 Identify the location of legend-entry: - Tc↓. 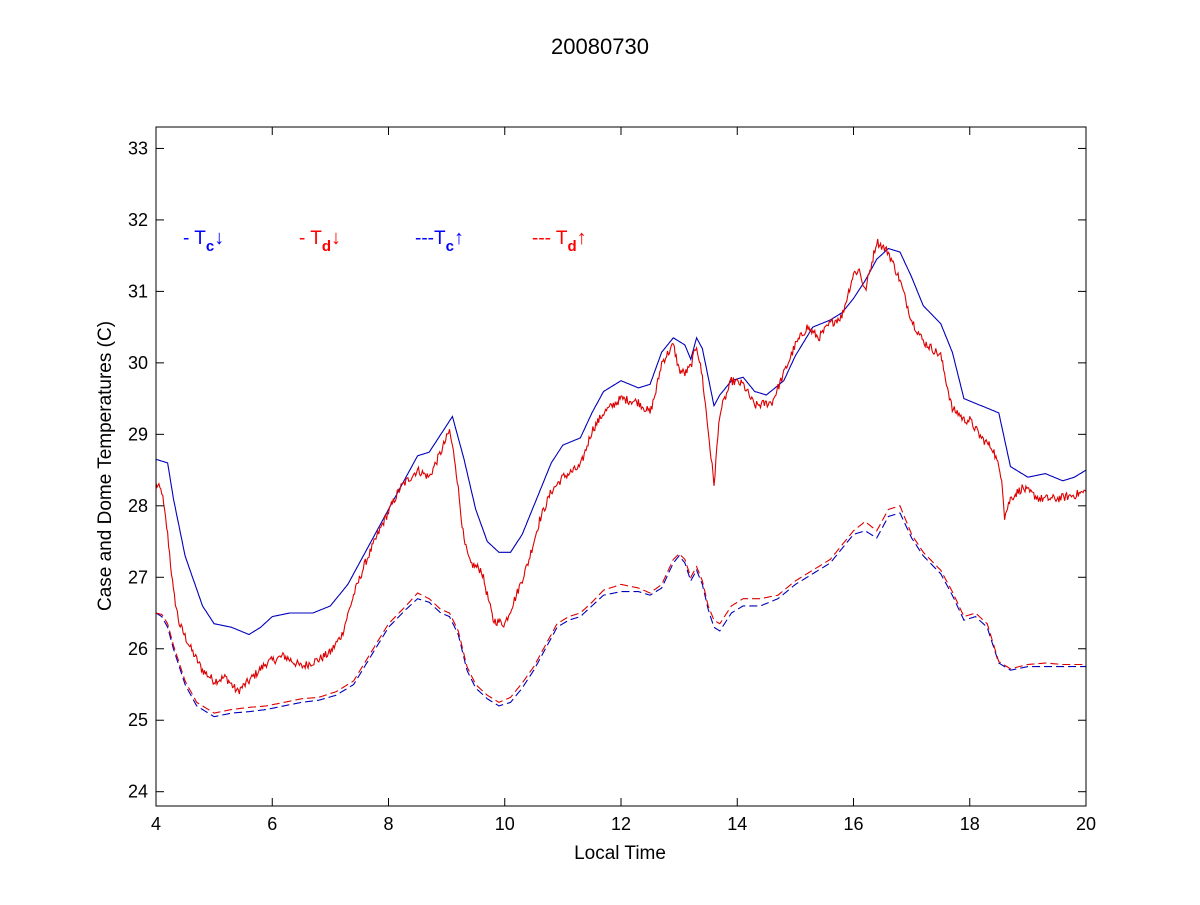
(203, 241).